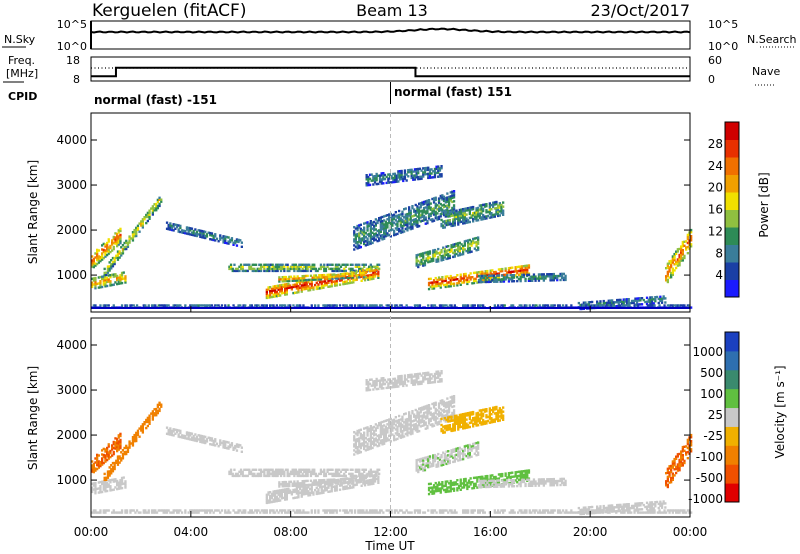 The height and width of the screenshot is (554, 800). Describe the element at coordinates (33, 212) in the screenshot. I see `power-ylabel: Slant Range [km]` at that location.